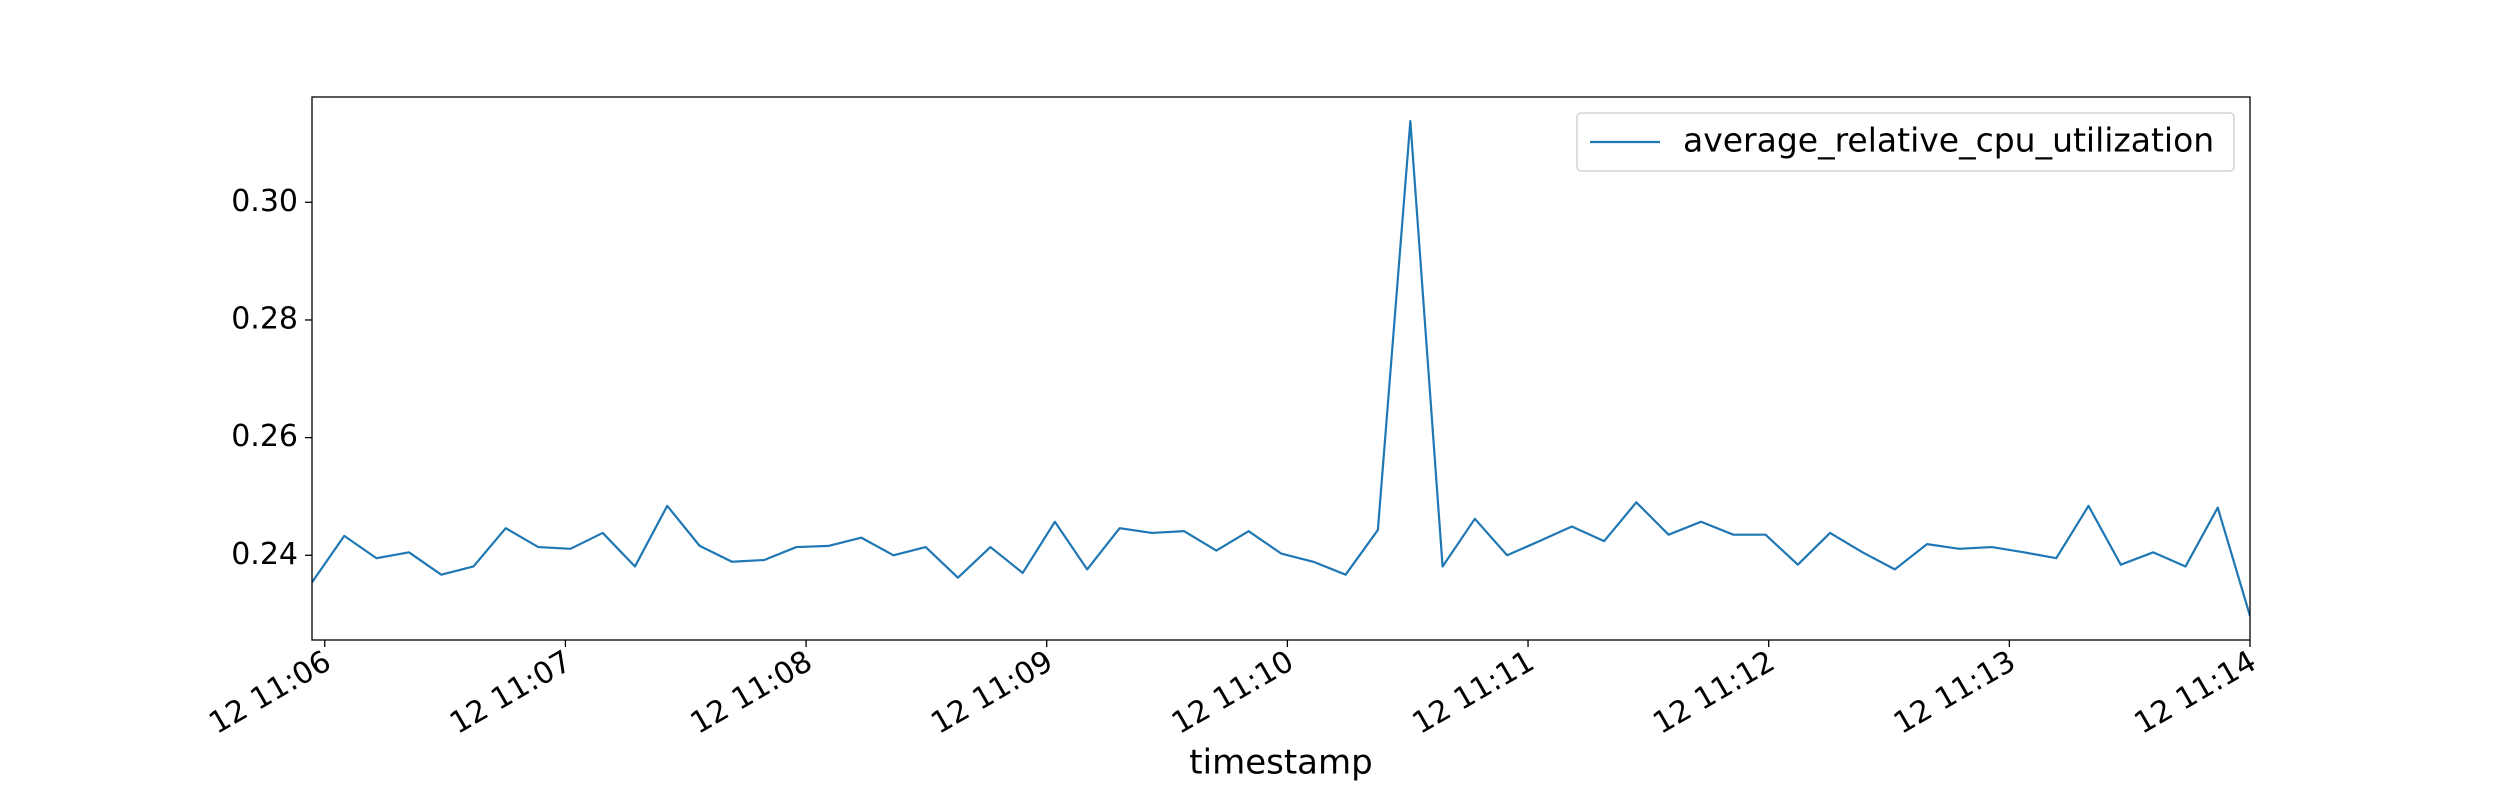  Describe the element at coordinates (1474, 692) in the screenshot. I see `x-tick-label: 12 11:11` at that location.